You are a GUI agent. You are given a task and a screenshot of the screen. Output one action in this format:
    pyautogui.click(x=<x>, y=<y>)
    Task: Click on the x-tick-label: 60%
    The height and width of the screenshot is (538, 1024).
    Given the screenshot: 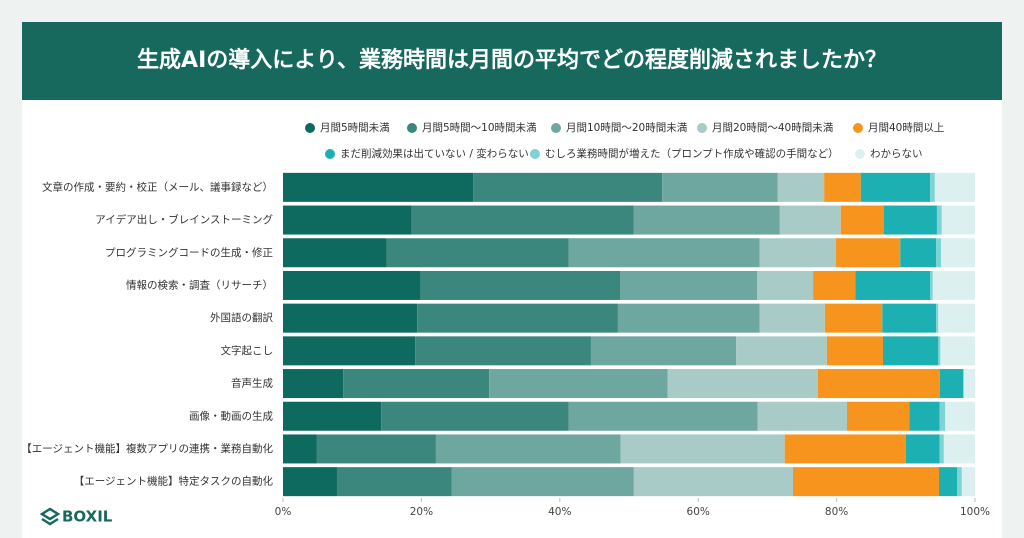 What is the action you would take?
    pyautogui.click(x=698, y=512)
    